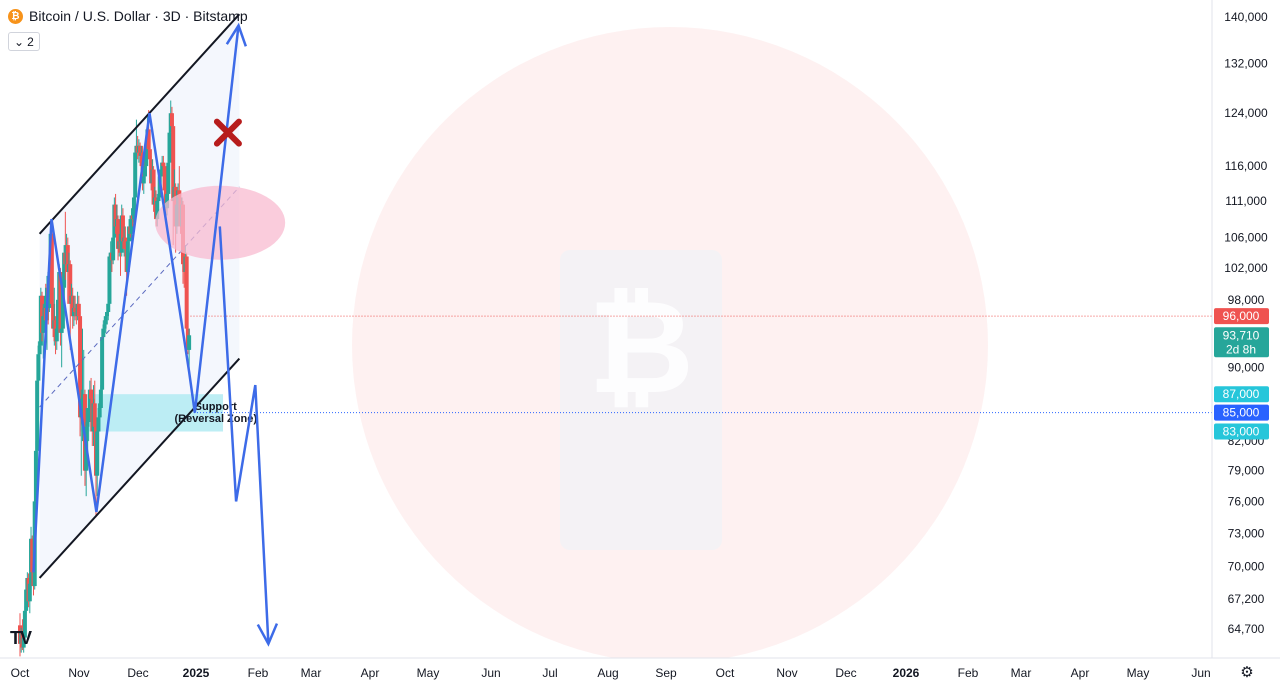 The image size is (1280, 685). What do you see at coordinates (549, 673) in the screenshot?
I see `x-tick-label: Jul` at bounding box center [549, 673].